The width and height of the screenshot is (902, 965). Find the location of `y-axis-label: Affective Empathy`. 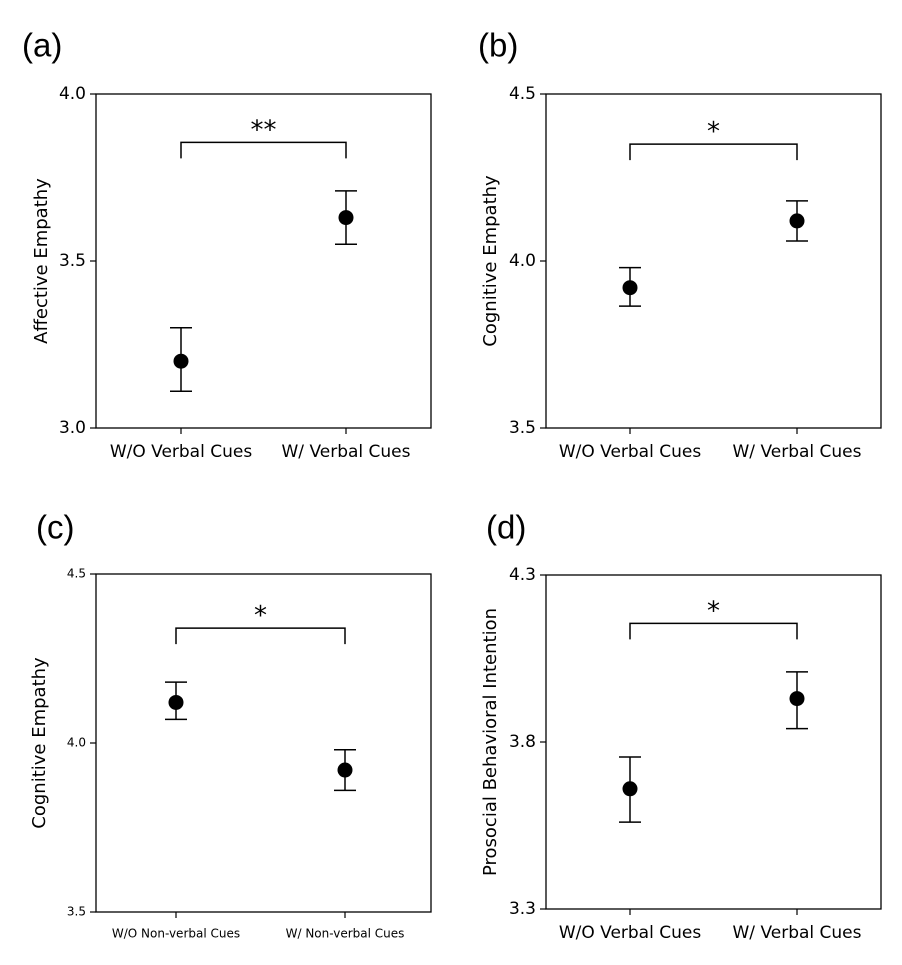

y-axis-label: Affective Empathy is located at coordinates (41, 261).